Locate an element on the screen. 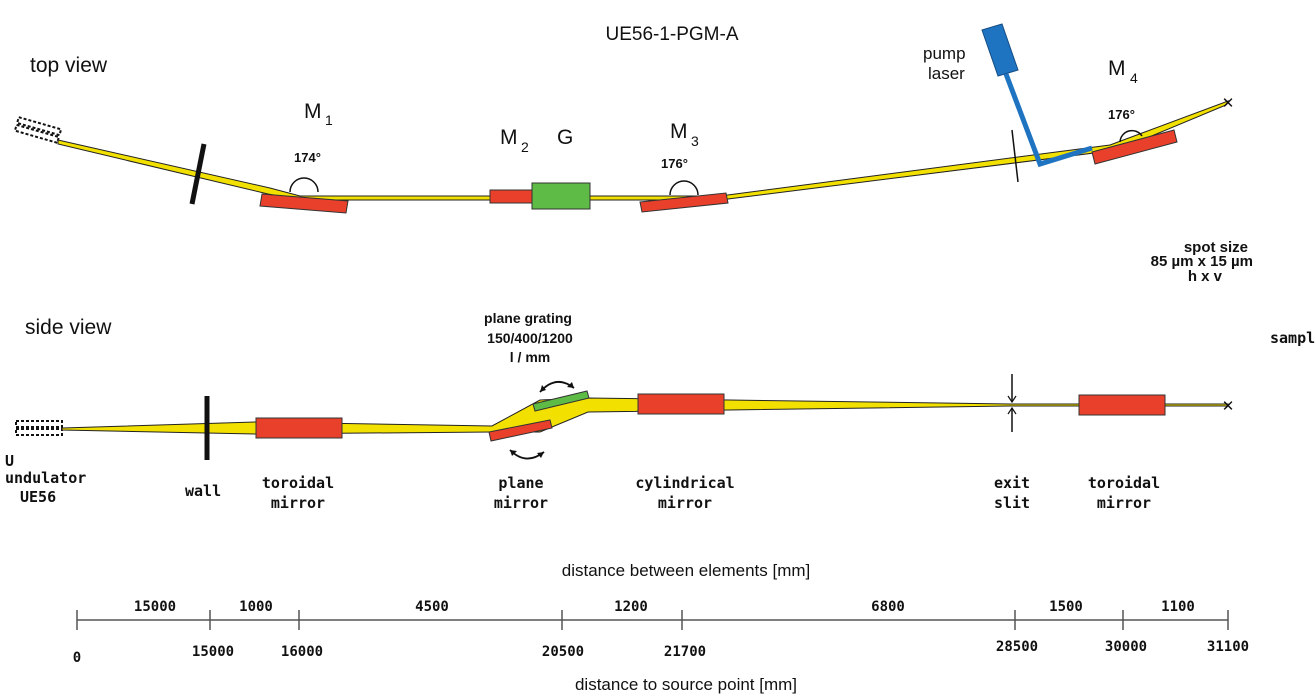 Image resolution: width=1315 pixels, height=695 pixels. m1-sub: 1 is located at coordinates (329, 120).